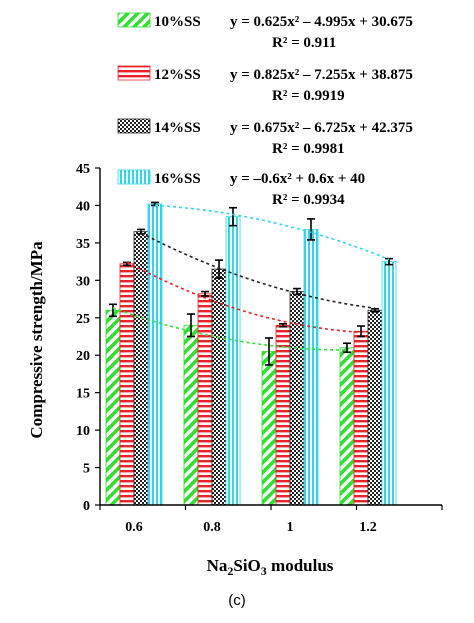 Image resolution: width=474 pixels, height=623 pixels. What do you see at coordinates (297, 179) in the screenshot?
I see `fit-equation: y = –0.6x² + 0.6x + 40` at bounding box center [297, 179].